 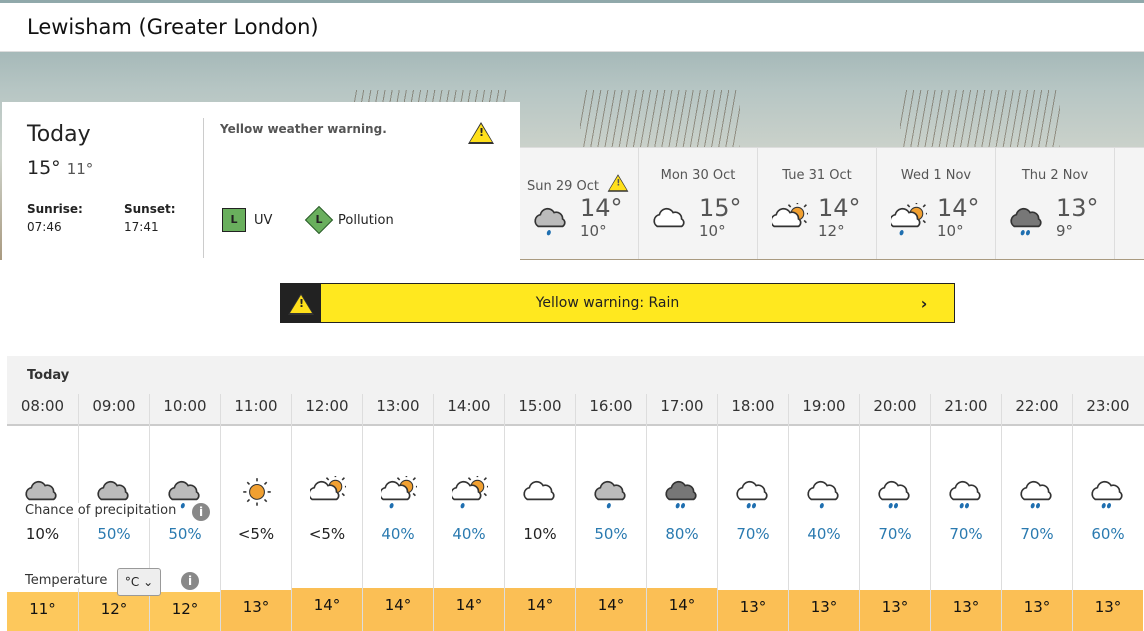 I want to click on precip-value: 80%, so click(x=682, y=534).